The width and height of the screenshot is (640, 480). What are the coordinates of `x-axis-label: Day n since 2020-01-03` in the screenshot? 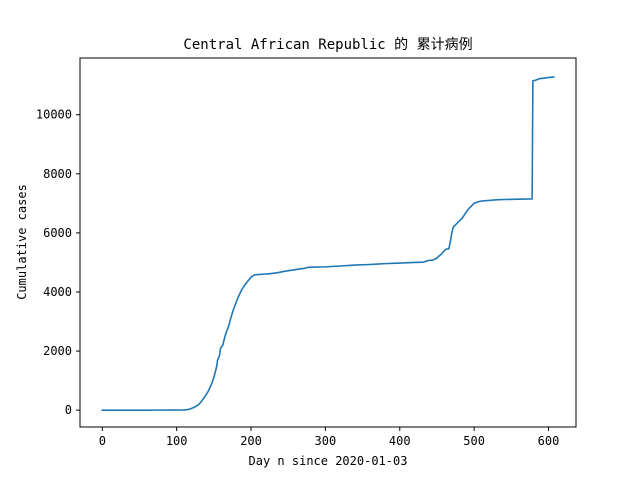 It's located at (328, 461).